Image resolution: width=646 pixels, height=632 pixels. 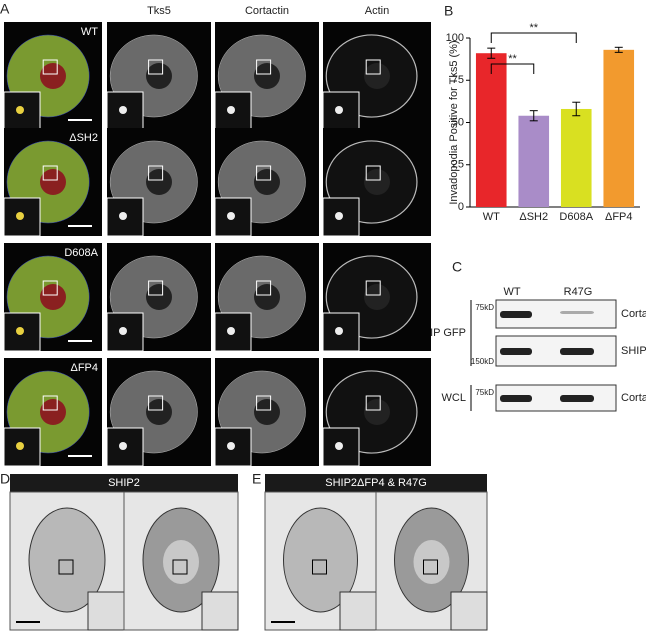 What do you see at coordinates (83, 138) in the screenshot?
I see `row-label: ΔSH2` at bounding box center [83, 138].